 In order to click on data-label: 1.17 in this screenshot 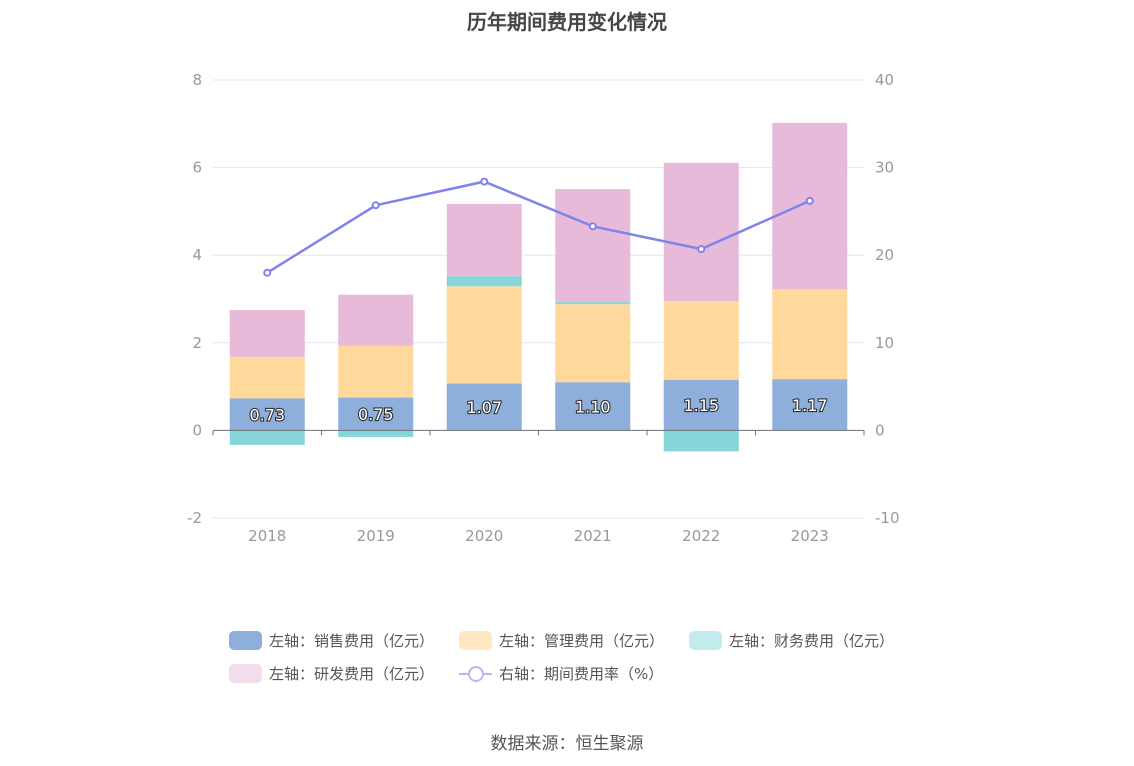, I will do `click(810, 405)`.